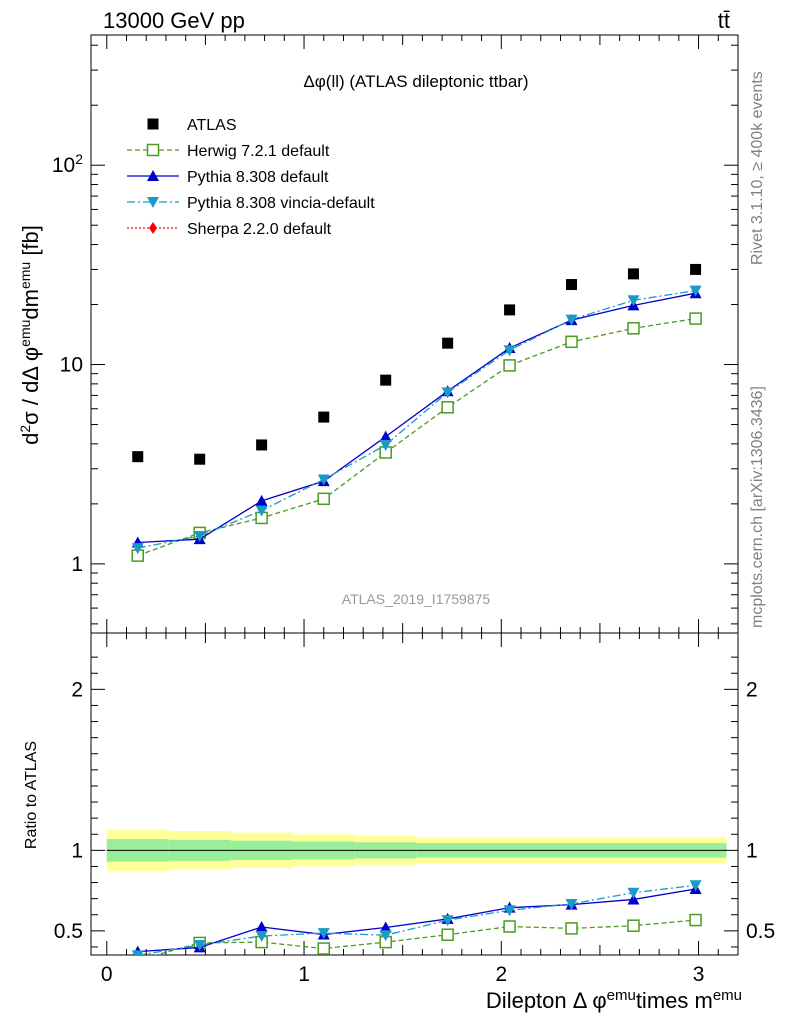 Image resolution: width=786 pixels, height=1024 pixels. What do you see at coordinates (724, 20) in the screenshot?
I see `process-label: tt̄` at bounding box center [724, 20].